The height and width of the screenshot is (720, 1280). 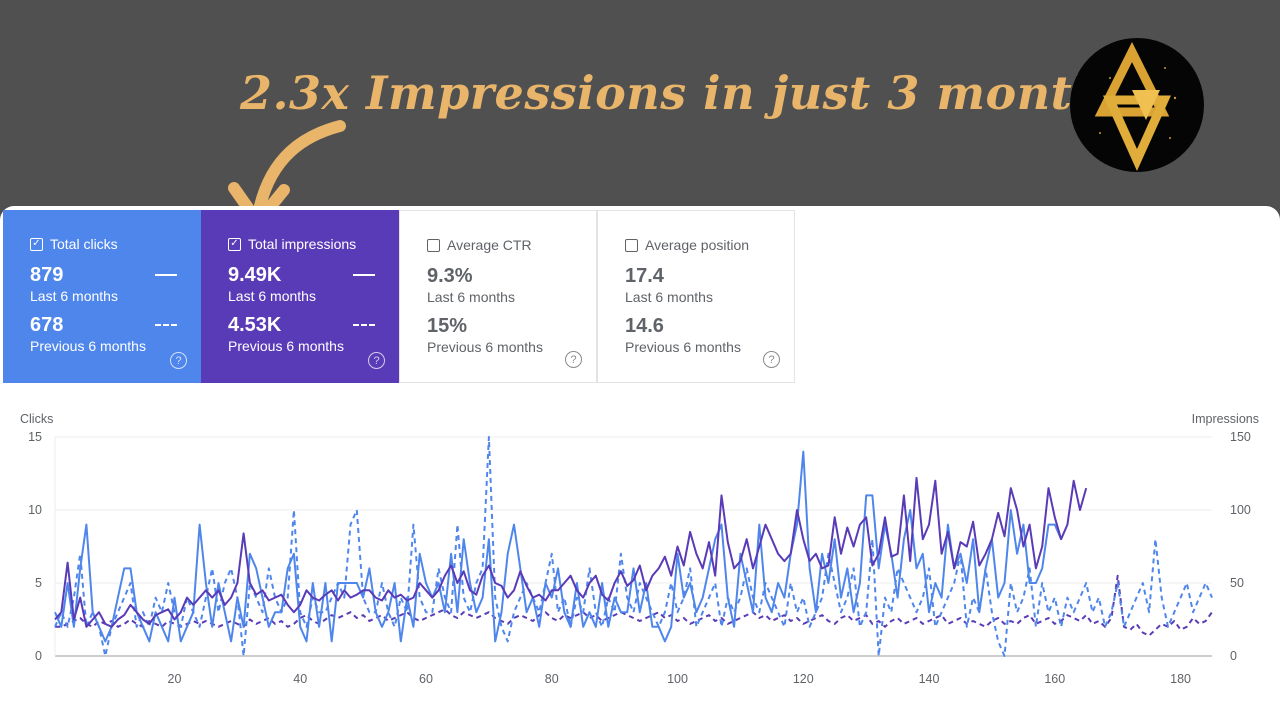 What do you see at coordinates (552, 679) in the screenshot?
I see `x-tick-label: 80` at bounding box center [552, 679].